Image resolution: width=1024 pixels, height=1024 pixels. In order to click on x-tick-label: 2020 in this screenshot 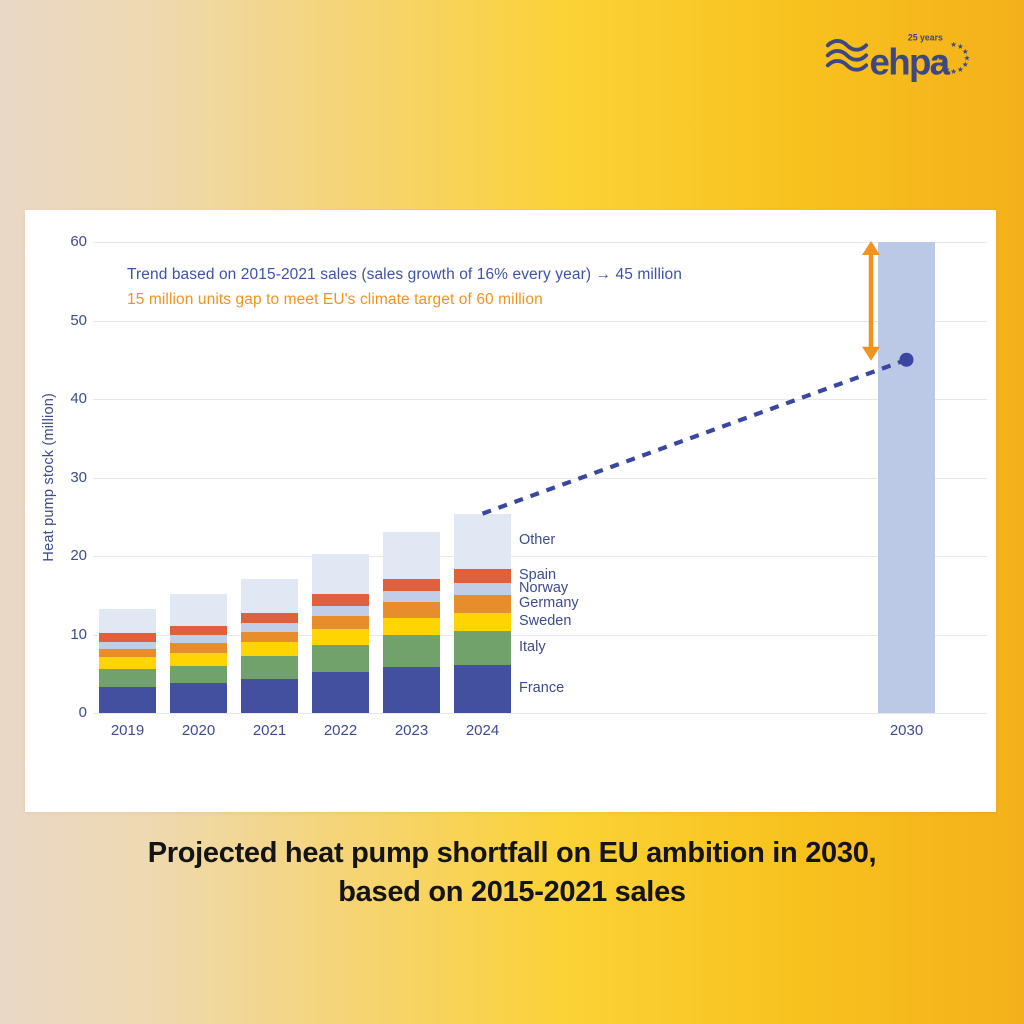, I will do `click(198, 730)`.